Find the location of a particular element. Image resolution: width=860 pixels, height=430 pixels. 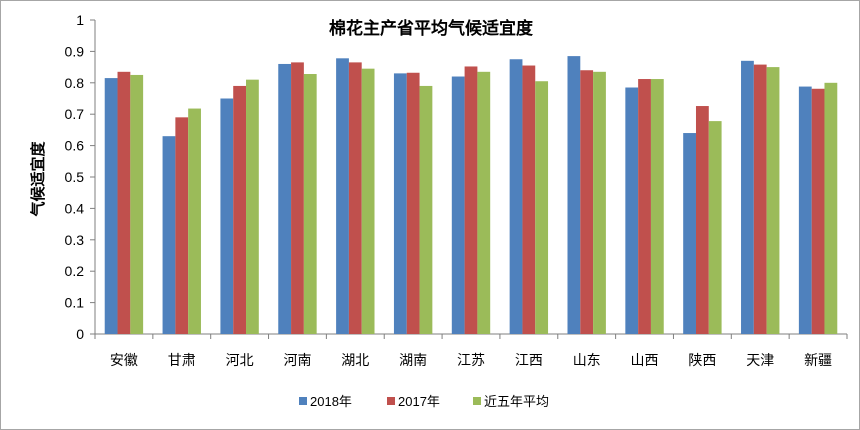

y-tick-label: 0.2 is located at coordinates (75, 271).